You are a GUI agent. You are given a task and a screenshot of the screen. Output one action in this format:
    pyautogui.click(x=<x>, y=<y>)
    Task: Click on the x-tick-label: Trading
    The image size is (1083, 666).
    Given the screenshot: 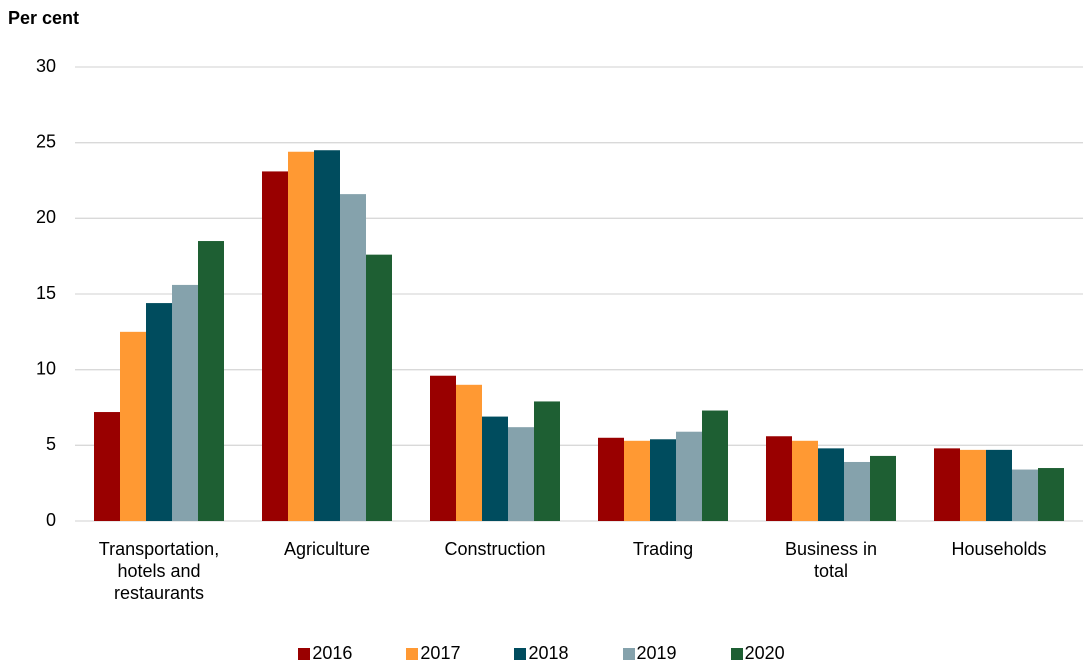 What is the action you would take?
    pyautogui.click(x=663, y=549)
    